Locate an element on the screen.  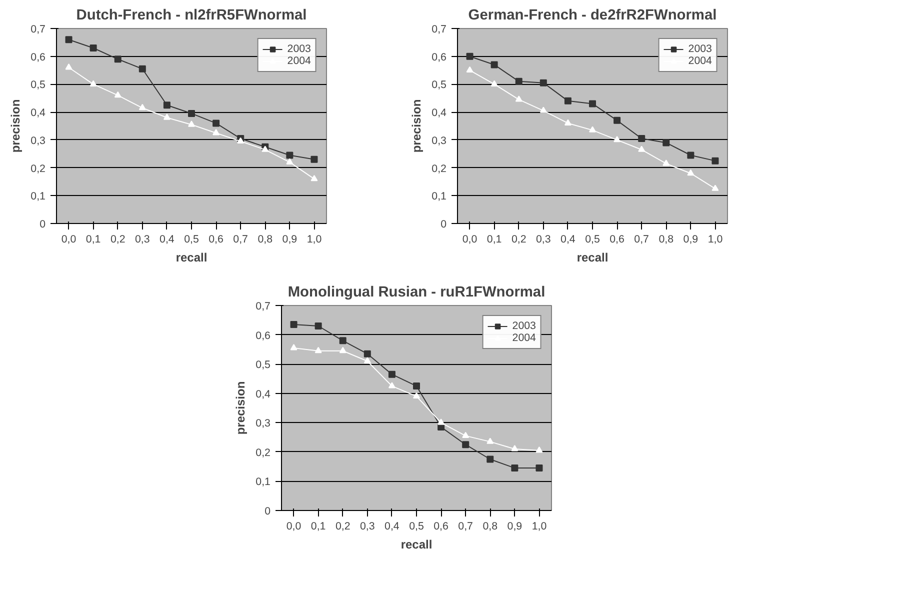
x-tick-label: 0,1 is located at coordinates (494, 240).